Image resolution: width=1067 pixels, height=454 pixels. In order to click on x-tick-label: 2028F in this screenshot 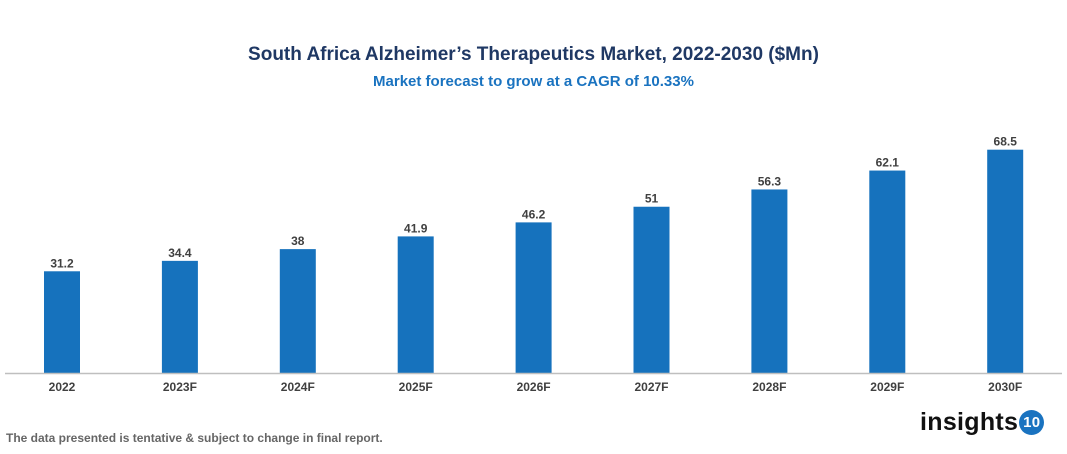, I will do `click(769, 387)`.